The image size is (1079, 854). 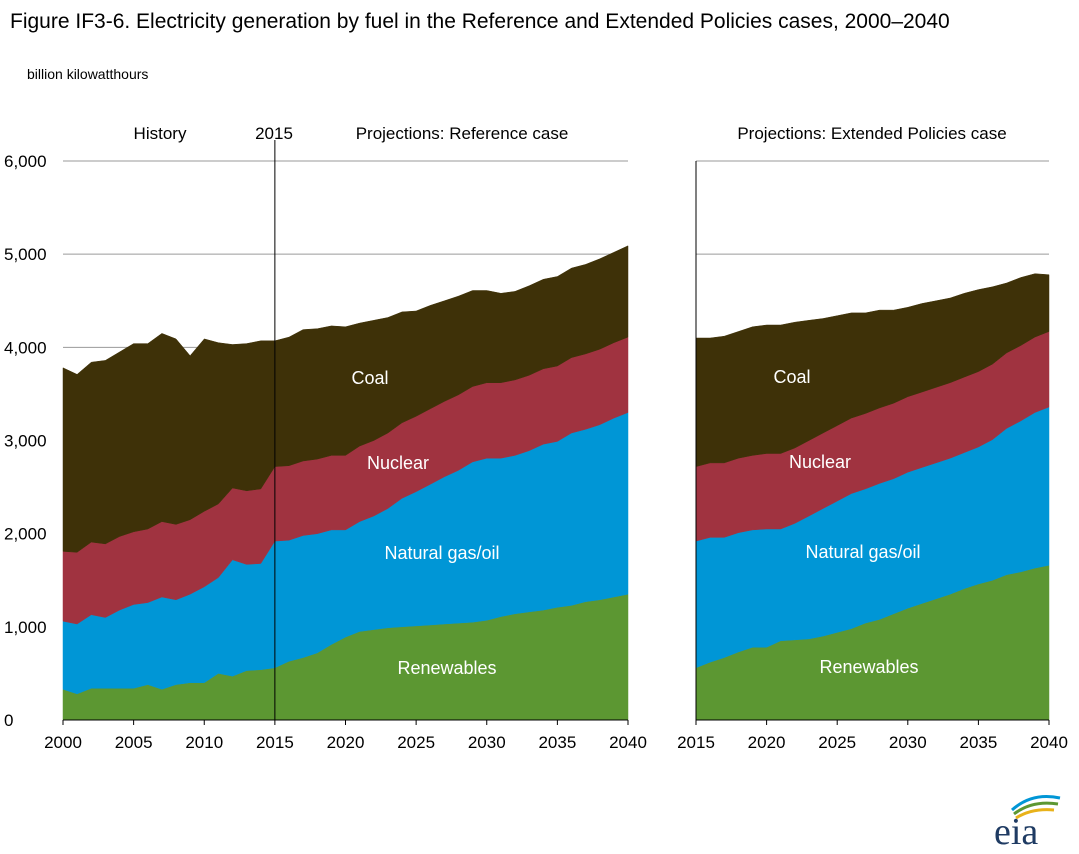 I want to click on y-tick-label: 2,000, so click(x=25, y=534).